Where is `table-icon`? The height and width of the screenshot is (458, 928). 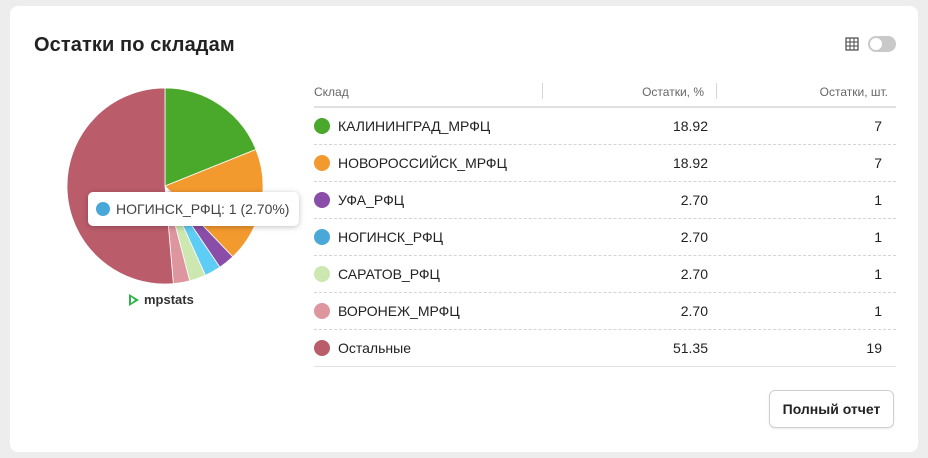 table-icon is located at coordinates (852, 44).